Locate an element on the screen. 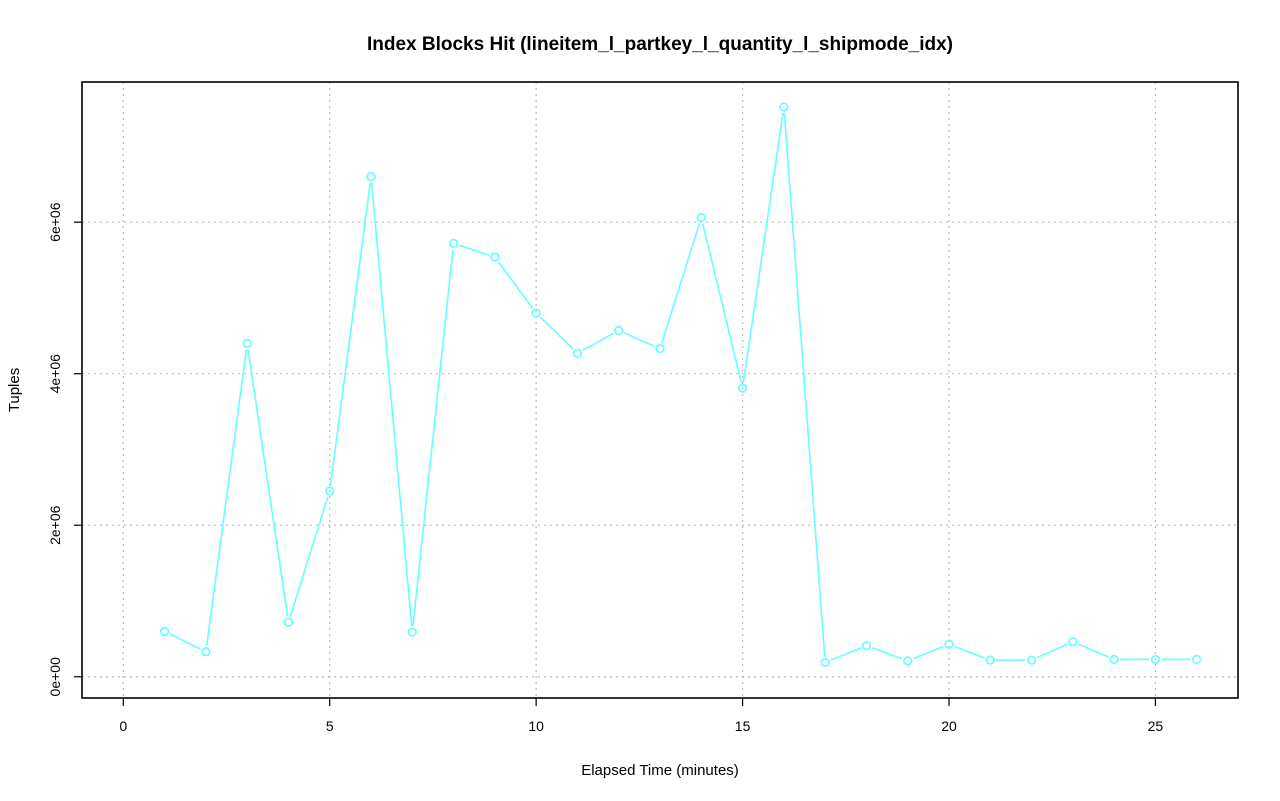 The image size is (1280, 801). y-axis: 0e+00 2e+06 4e+06 6e+06 is located at coordinates (64, 449).